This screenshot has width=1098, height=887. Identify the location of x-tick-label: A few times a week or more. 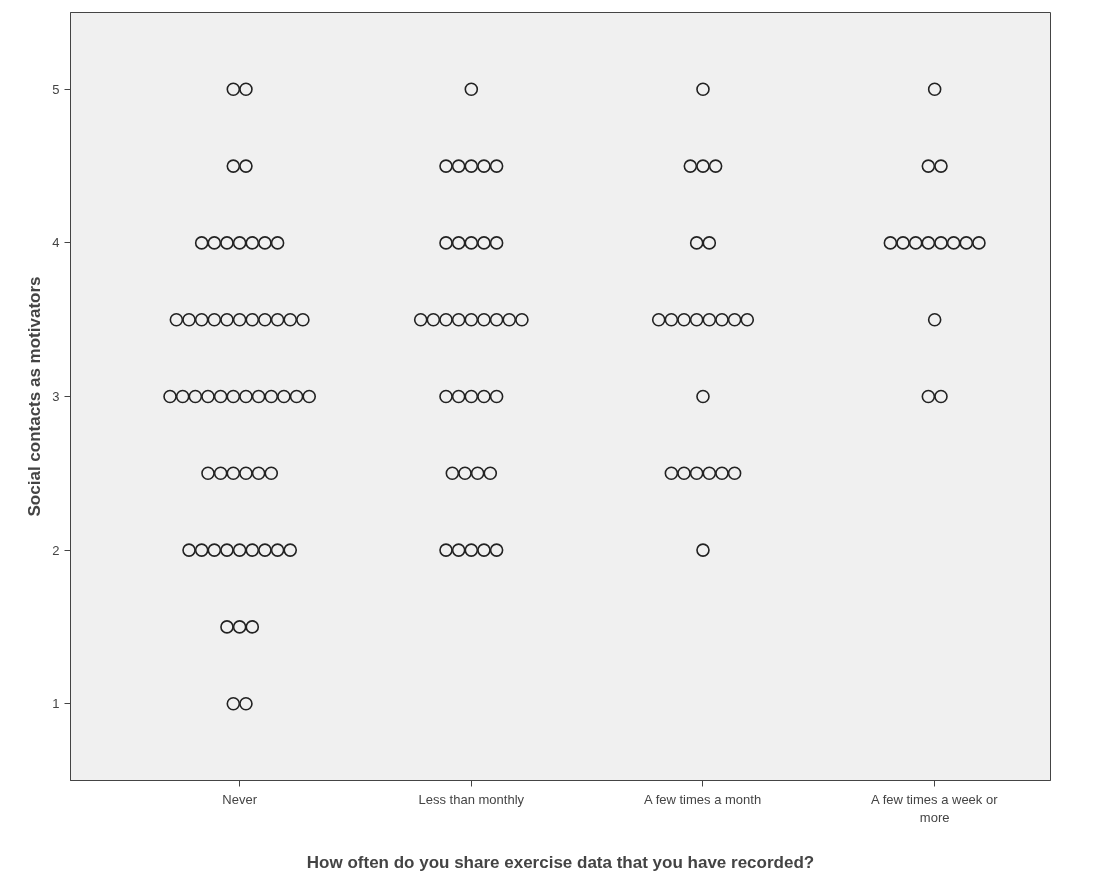
(935, 808).